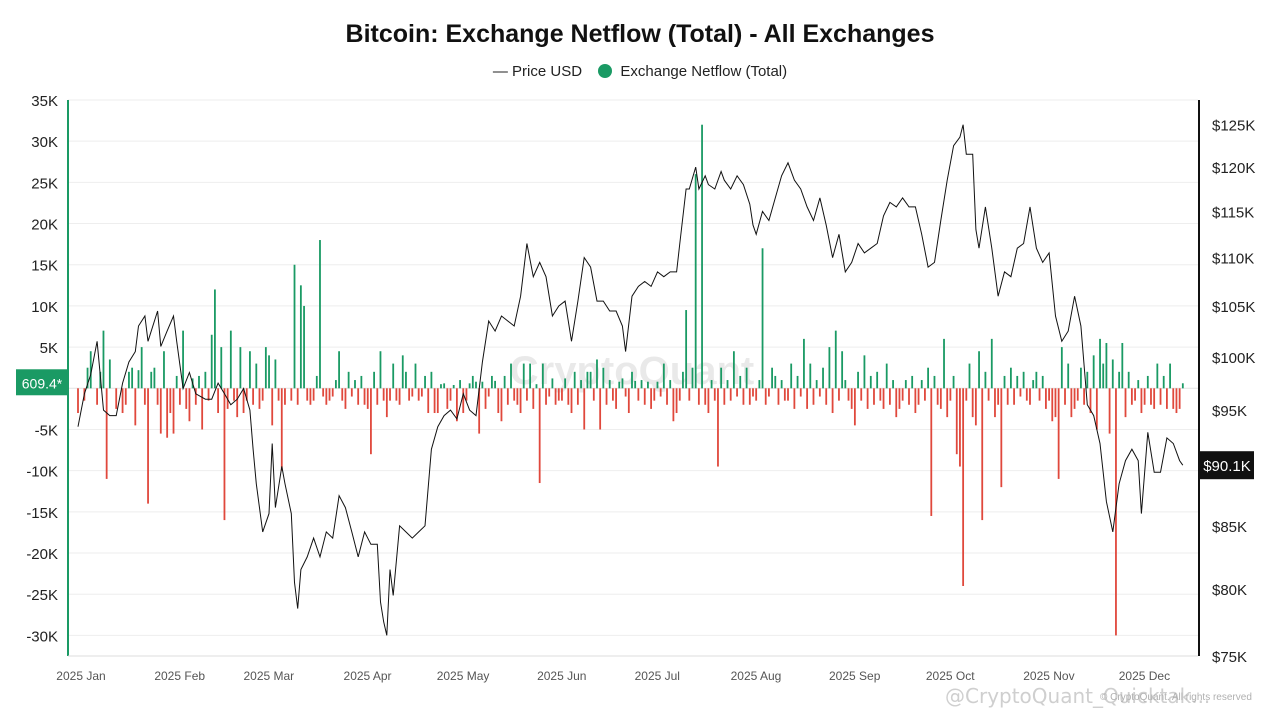 This screenshot has width=1280, height=720. What do you see at coordinates (49, 348) in the screenshot?
I see `left-tick-label: 5K` at bounding box center [49, 348].